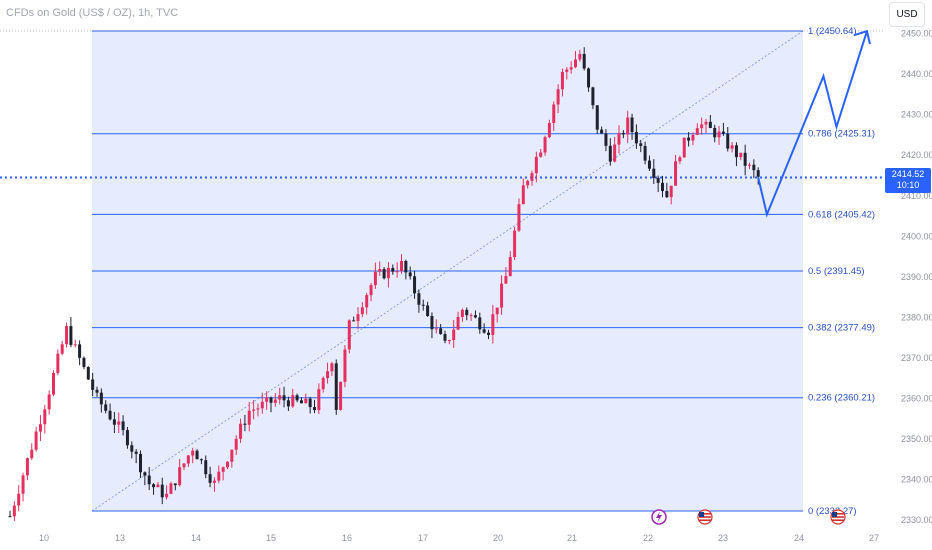 This screenshot has width=932, height=550. Describe the element at coordinates (841, 328) in the screenshot. I see `fib-level-label: 0.382 (2377.49)` at that location.